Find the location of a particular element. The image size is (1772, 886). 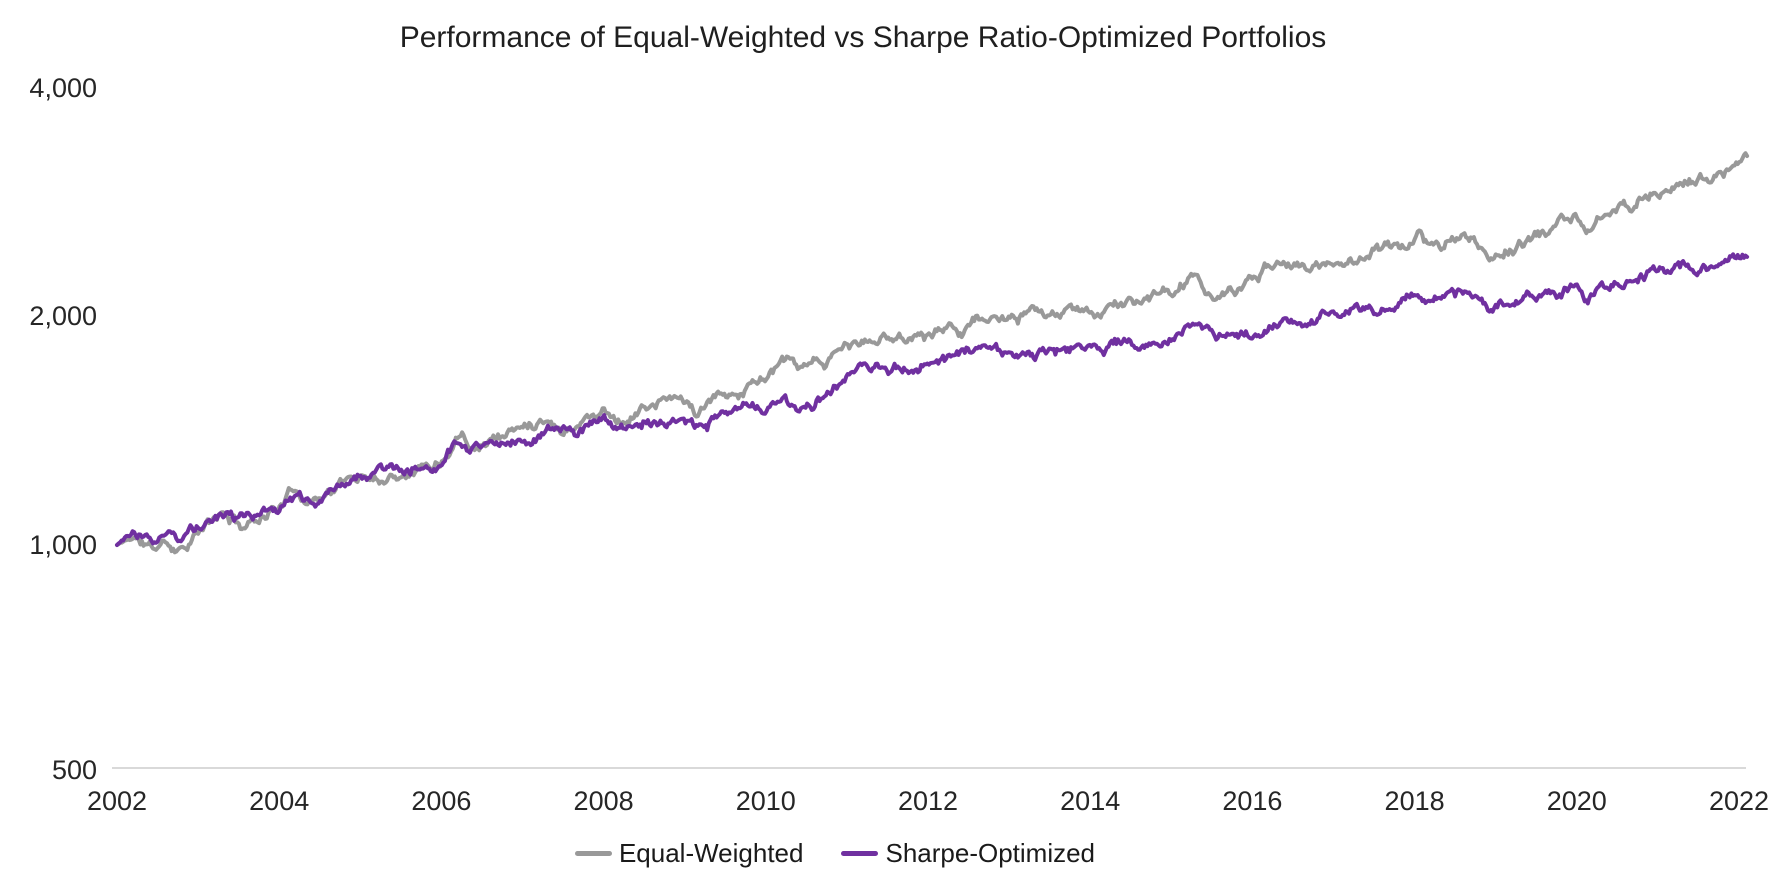

x-tick-label: 2010 is located at coordinates (766, 801).